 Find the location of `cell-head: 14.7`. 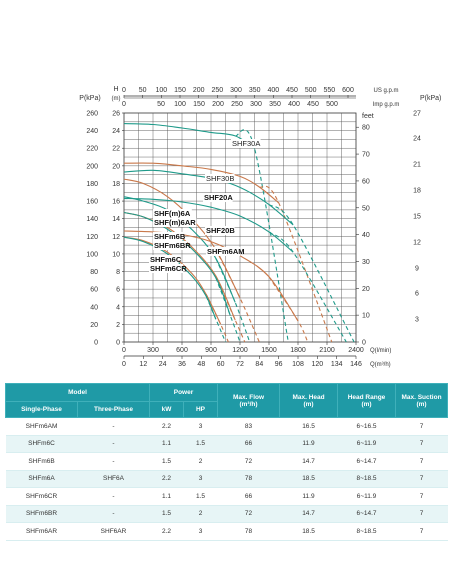

cell-head: 14.7 is located at coordinates (308, 461).